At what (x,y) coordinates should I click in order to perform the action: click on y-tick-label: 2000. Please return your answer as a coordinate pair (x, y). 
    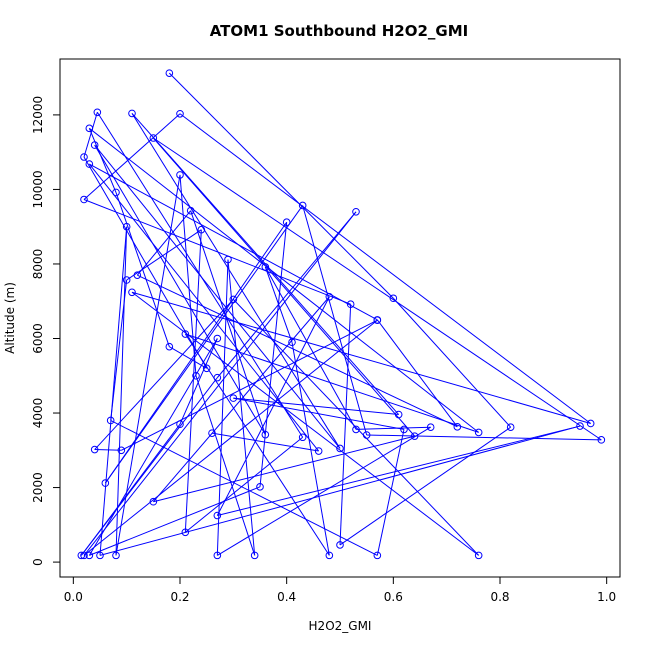
    Looking at the image, I should click on (38, 487).